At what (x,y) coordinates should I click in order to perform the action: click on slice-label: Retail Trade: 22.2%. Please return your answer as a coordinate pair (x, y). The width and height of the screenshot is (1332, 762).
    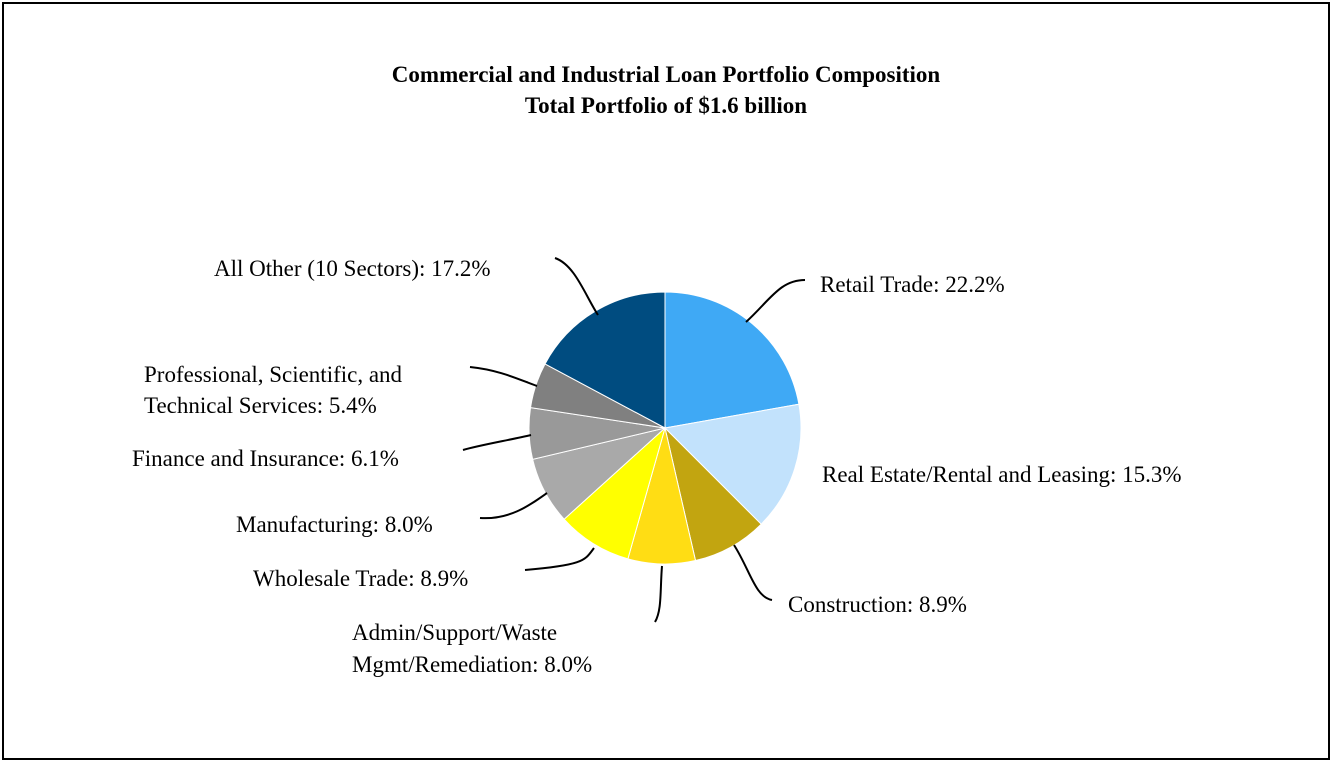
    Looking at the image, I should click on (912, 284).